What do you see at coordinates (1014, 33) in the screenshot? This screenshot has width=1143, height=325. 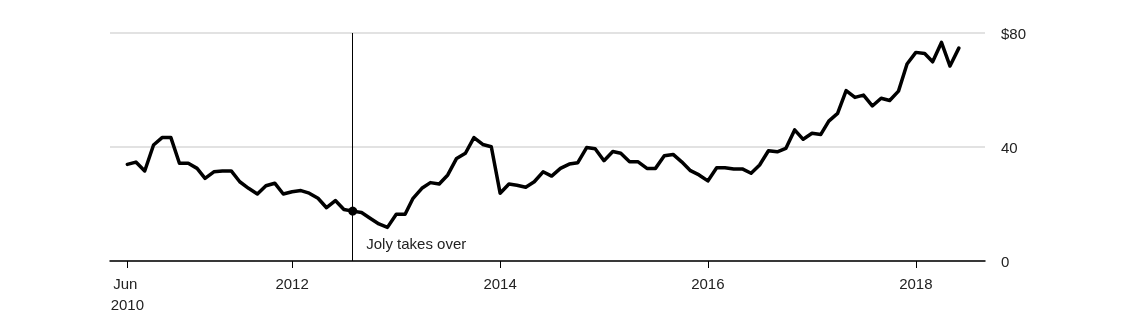 I see `y-tick-label: $80` at bounding box center [1014, 33].